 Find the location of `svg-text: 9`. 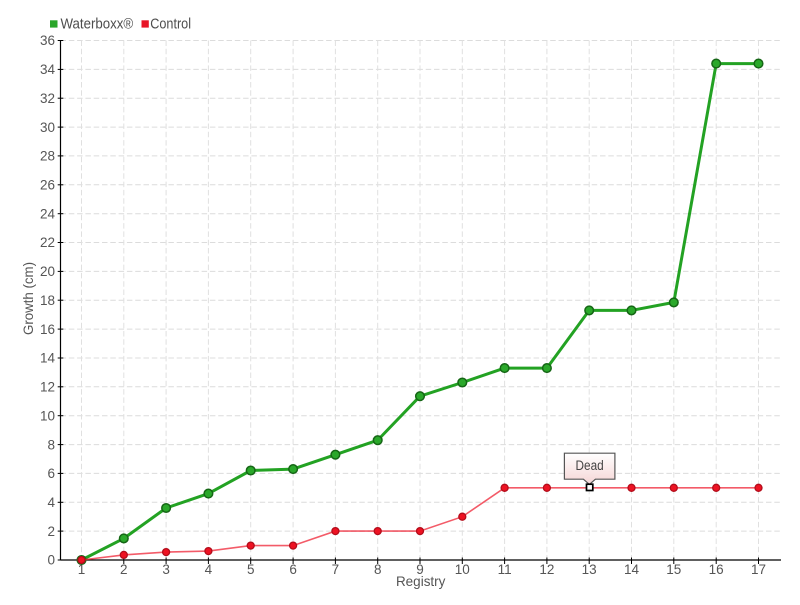

svg-text: 9 is located at coordinates (420, 569).